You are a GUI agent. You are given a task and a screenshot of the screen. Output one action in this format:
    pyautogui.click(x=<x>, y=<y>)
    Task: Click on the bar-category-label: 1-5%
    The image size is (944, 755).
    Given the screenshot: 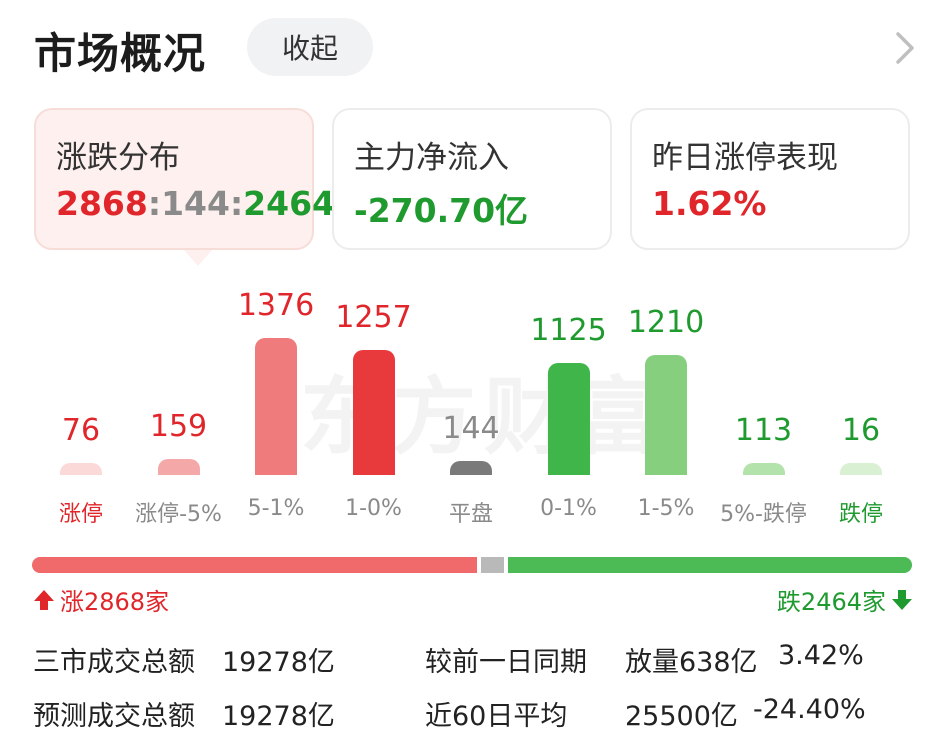 What is the action you would take?
    pyautogui.click(x=666, y=508)
    